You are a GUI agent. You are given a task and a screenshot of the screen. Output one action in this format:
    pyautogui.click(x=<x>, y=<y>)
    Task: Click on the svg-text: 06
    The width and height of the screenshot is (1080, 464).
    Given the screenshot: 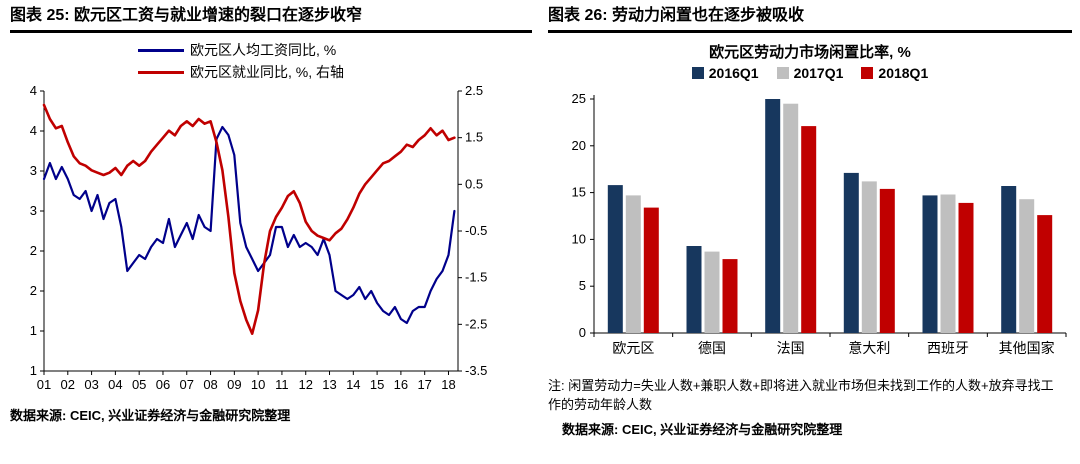 What is the action you would take?
    pyautogui.click(x=163, y=384)
    